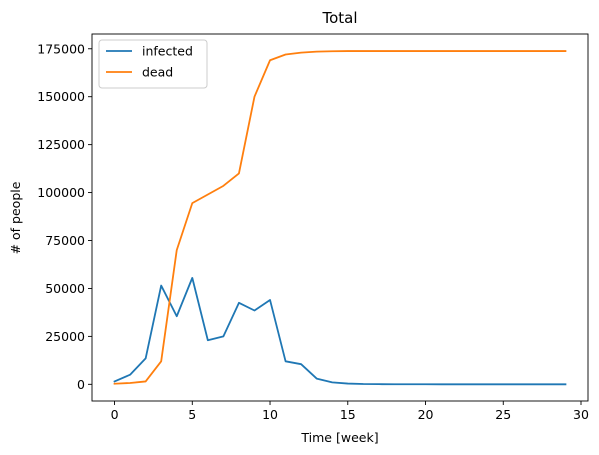 The width and height of the screenshot is (599, 455). Describe the element at coordinates (64, 216) in the screenshot. I see `y-axis-ticks: 0 25000 50000 75000 100000 125000 150000 175000` at that location.